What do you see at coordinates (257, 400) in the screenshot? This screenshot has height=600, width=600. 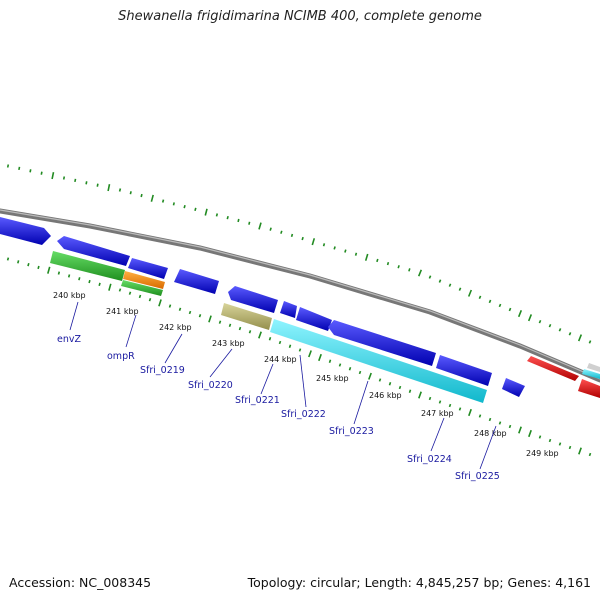 I see `gene-label-sfri-0221: Sfri_0221` at bounding box center [257, 400].